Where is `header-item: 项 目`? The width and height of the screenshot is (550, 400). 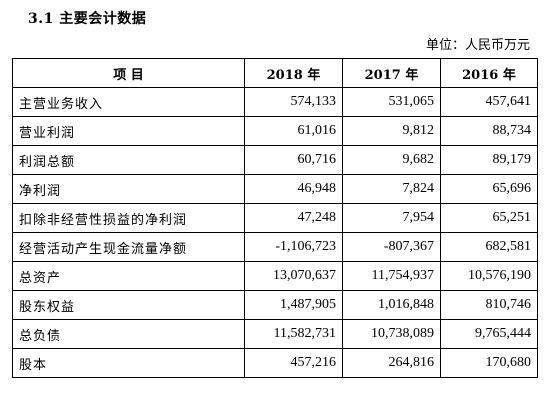 header-item: 项 目 is located at coordinates (128, 73).